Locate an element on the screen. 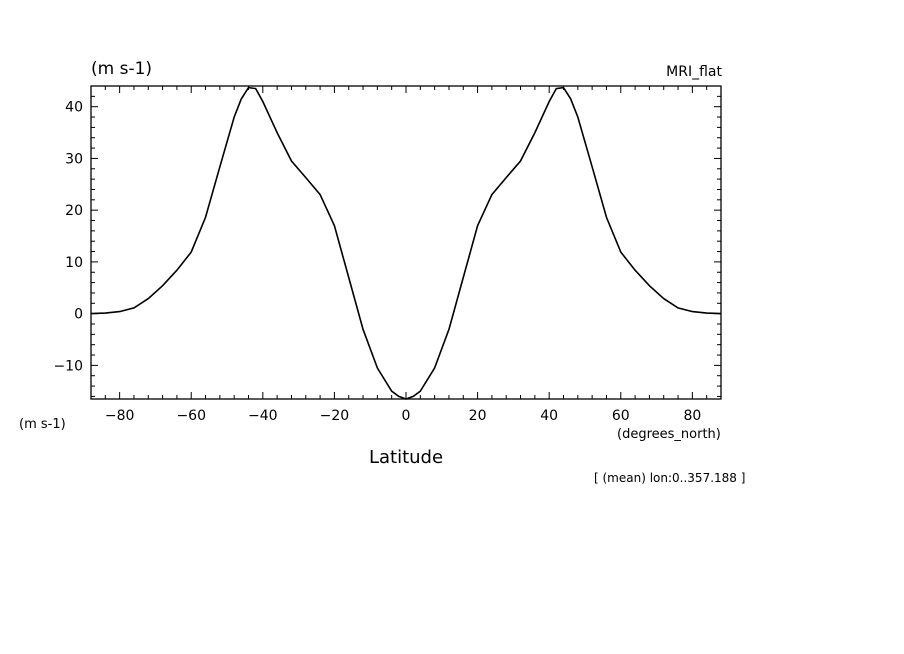  y-tick-label: 20 is located at coordinates (74, 211).